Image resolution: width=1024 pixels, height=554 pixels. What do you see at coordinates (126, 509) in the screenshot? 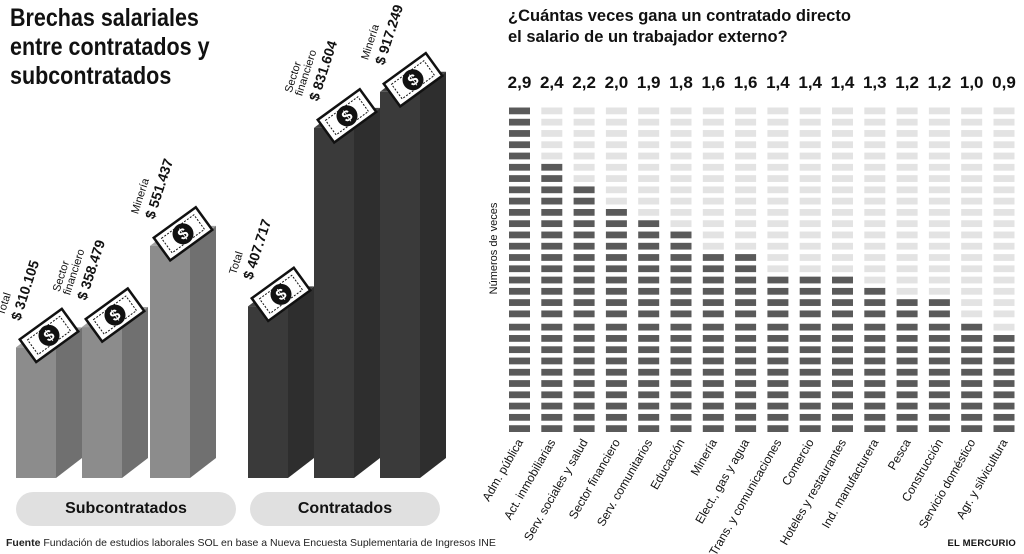
I see `group-label-subcontratados: Subcontratados` at bounding box center [126, 509].